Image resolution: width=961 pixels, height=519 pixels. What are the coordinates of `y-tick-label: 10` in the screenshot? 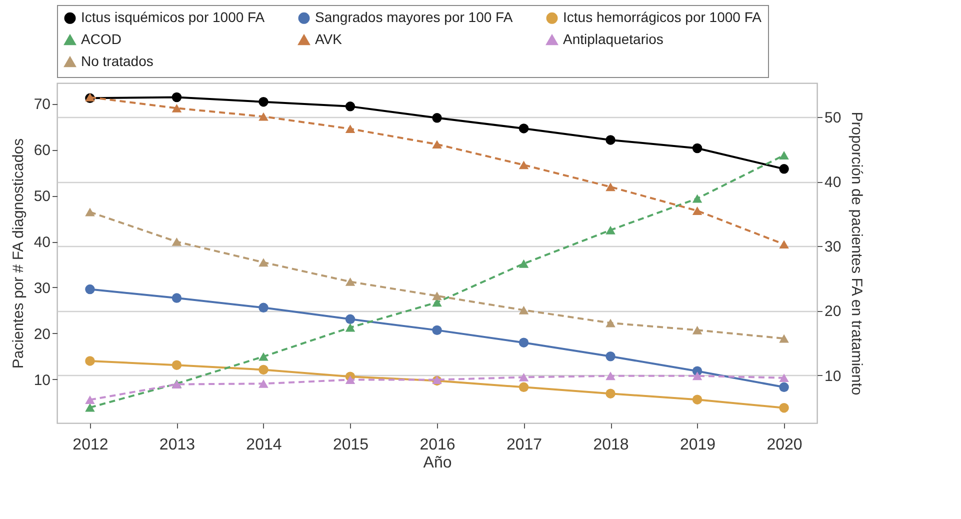 It's located at (42, 380).